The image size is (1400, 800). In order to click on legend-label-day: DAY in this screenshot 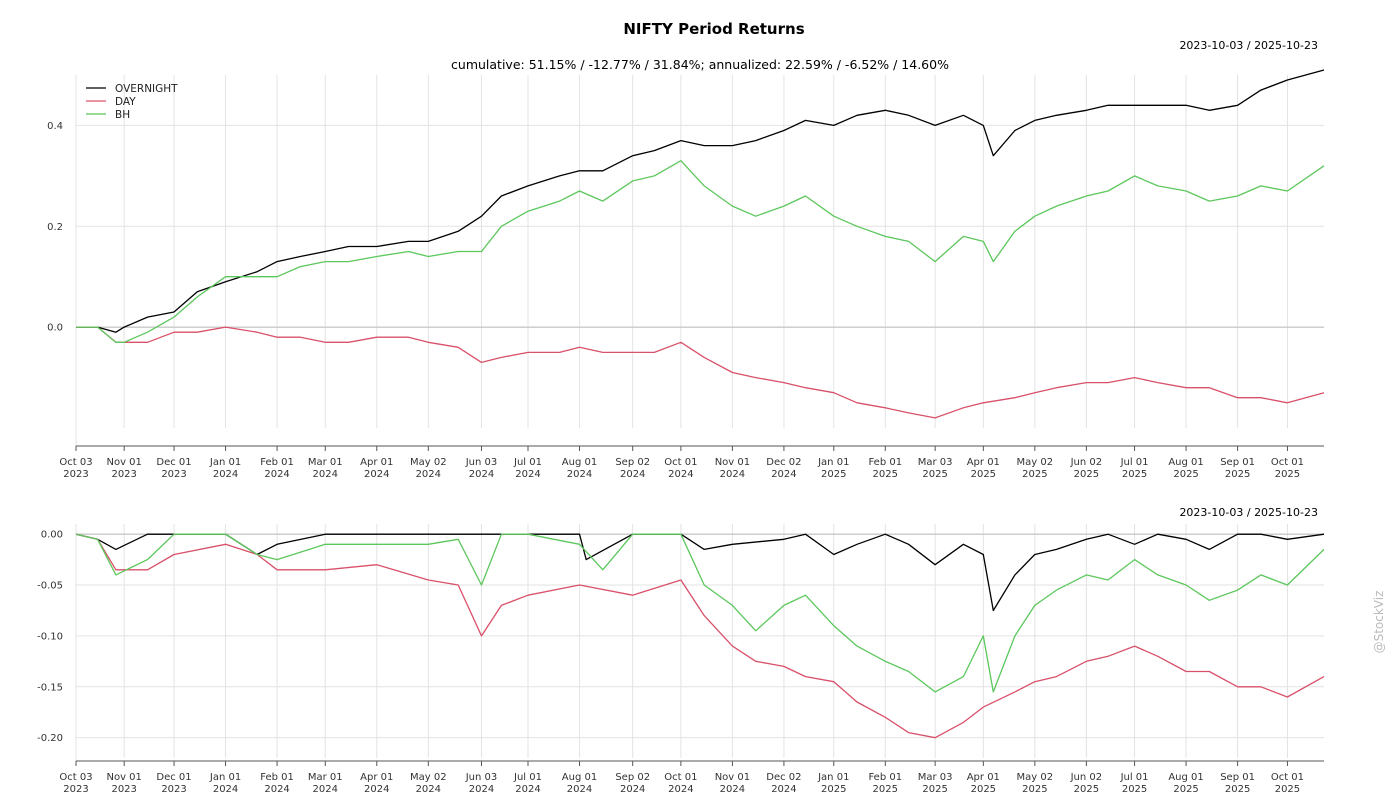, I will do `click(125, 102)`.